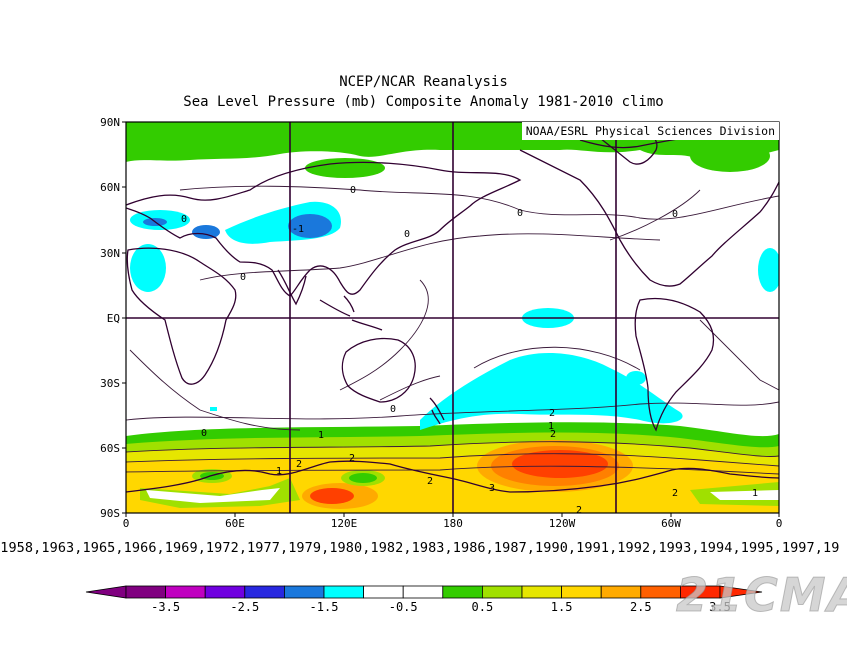 This screenshot has height=655, width=847. Describe the element at coordinates (671, 523) in the screenshot. I see `lon-label: 60W` at that location.